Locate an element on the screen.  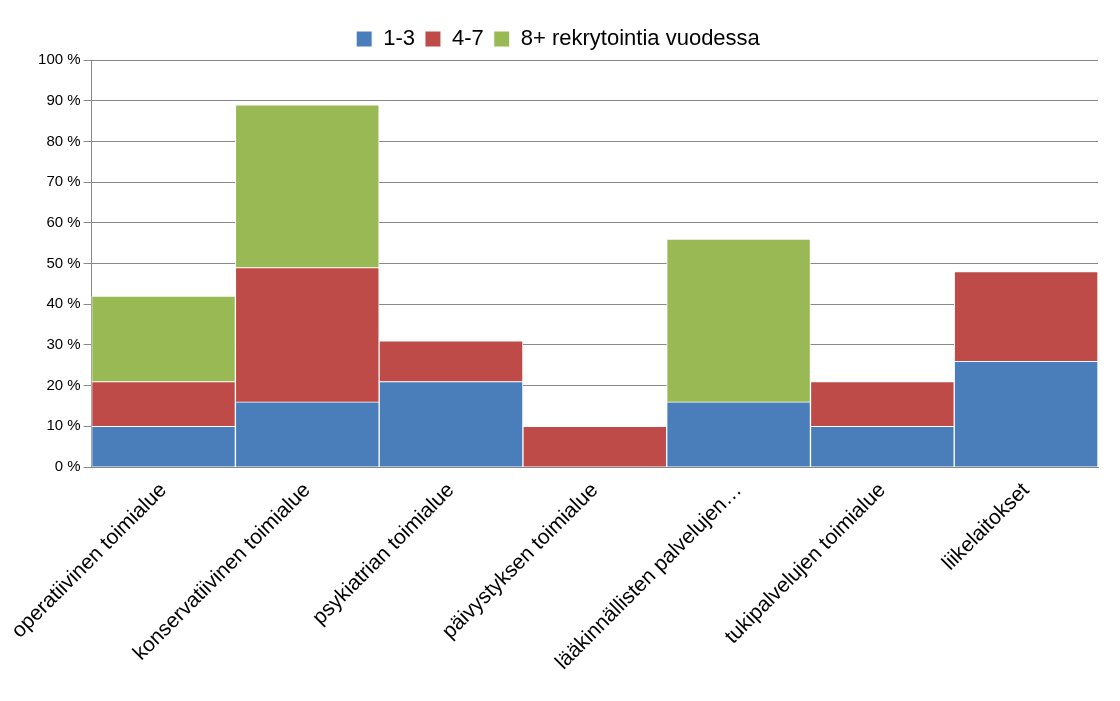
y-tick-label: 50 % is located at coordinates (63, 262).